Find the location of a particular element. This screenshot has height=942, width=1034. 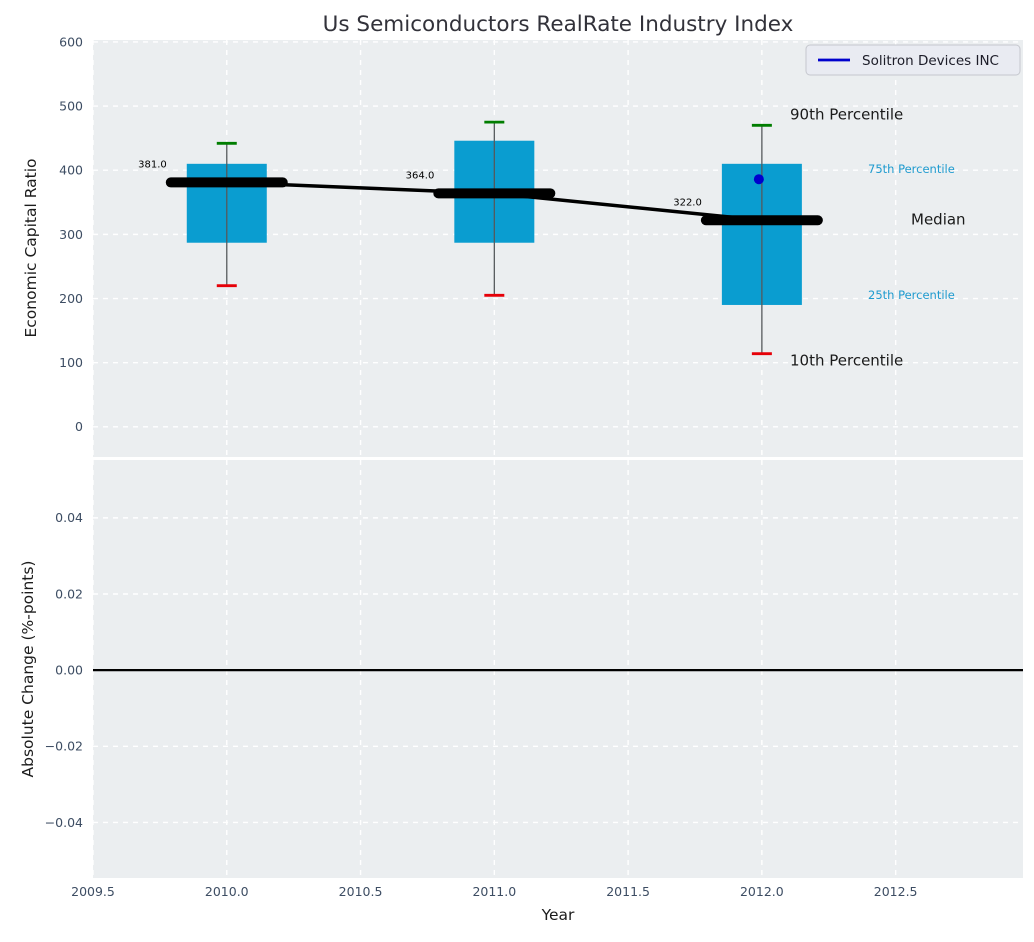

annotation-p75: 75th Percentile is located at coordinates (911, 169).